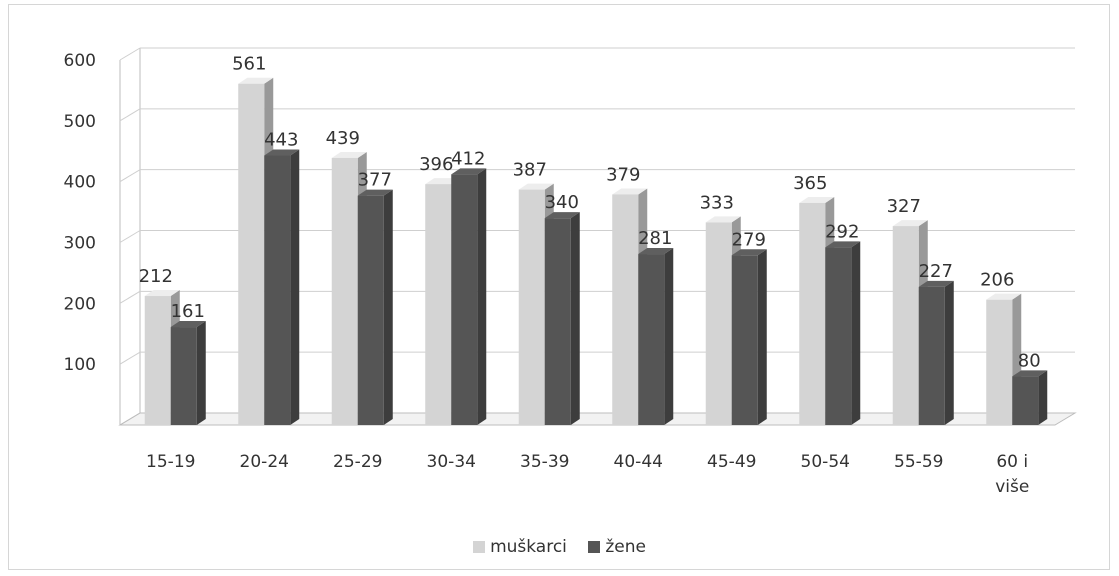 Image resolution: width=1119 pixels, height=576 pixels. What do you see at coordinates (528, 547) in the screenshot?
I see `legend-label-men: muškarci` at bounding box center [528, 547].